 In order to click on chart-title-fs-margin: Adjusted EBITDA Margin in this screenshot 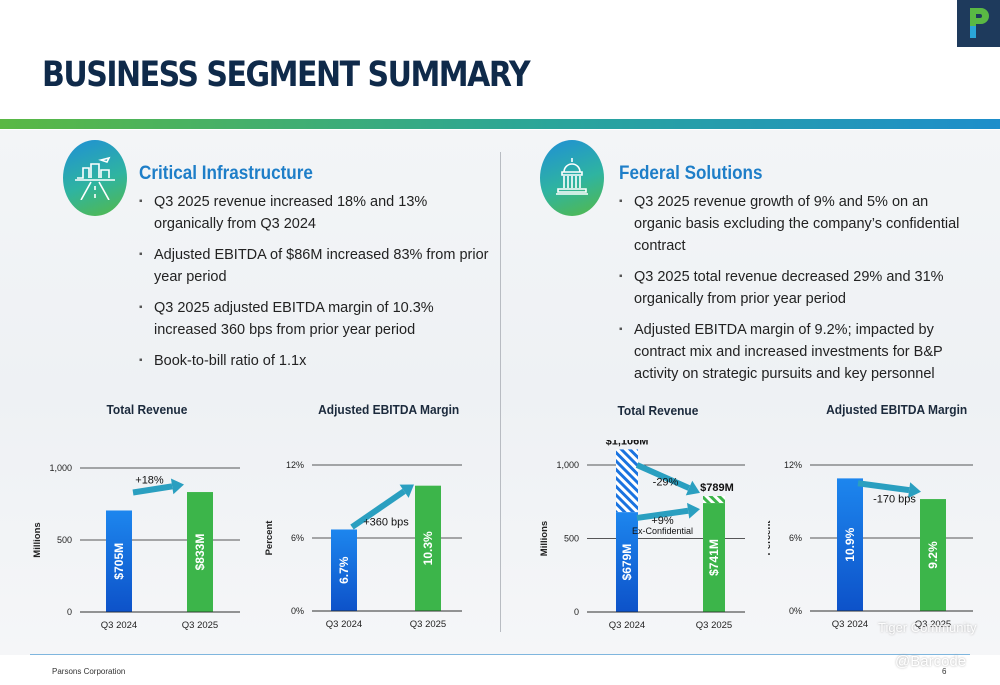, I will do `click(897, 409)`.